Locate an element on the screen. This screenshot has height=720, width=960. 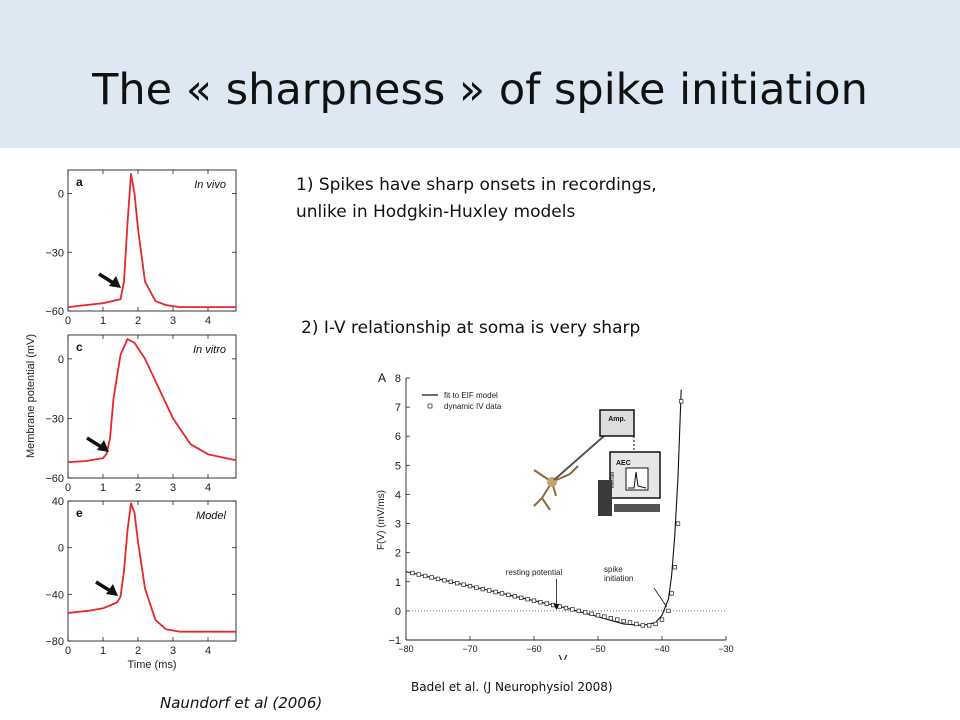
x-tick-label: −70 is located at coordinates (469, 649).